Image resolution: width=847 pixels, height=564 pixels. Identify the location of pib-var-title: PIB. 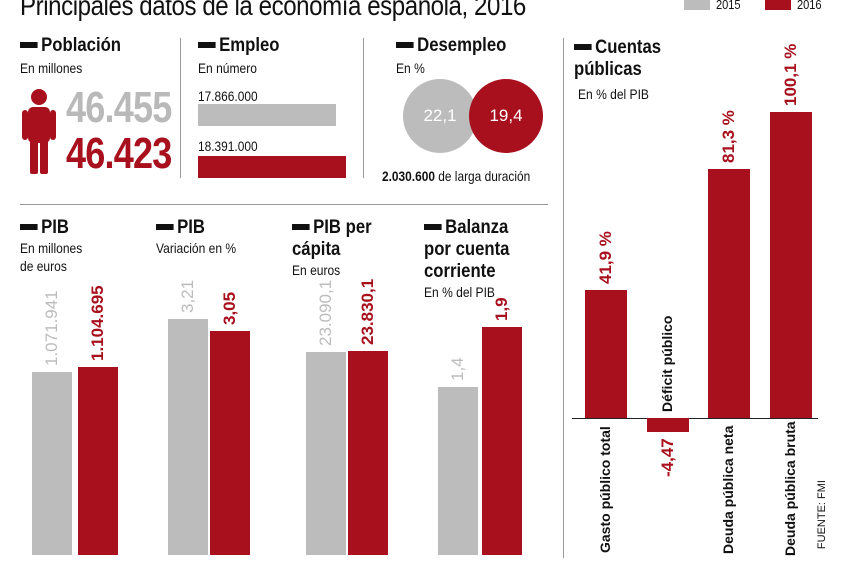
(180, 228).